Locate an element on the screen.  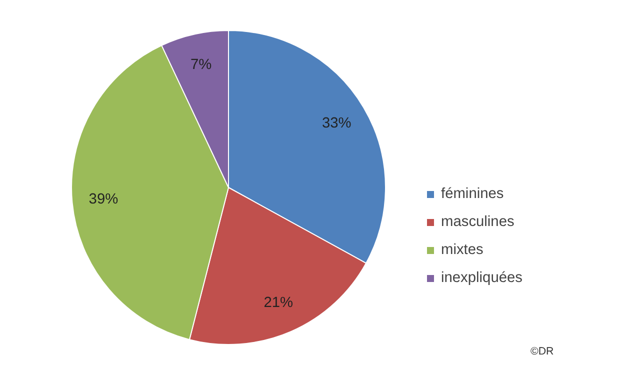
legend-label: mixtes is located at coordinates (462, 250).